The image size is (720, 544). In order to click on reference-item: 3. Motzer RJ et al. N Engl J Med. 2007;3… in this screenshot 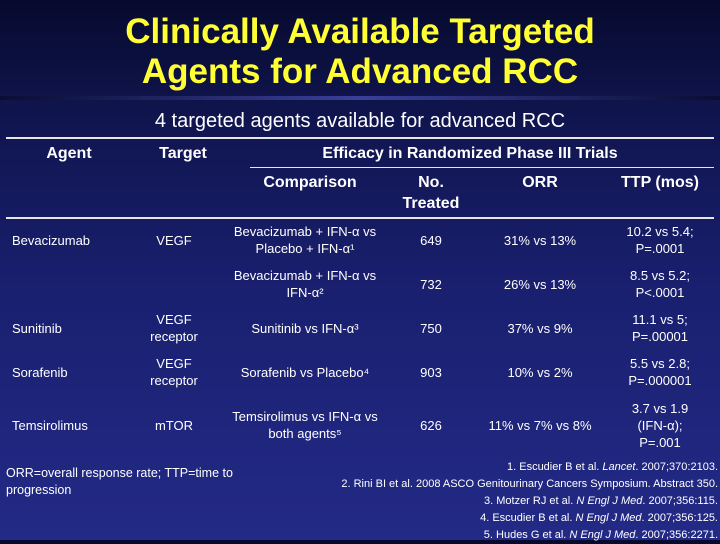, I will do `click(601, 501)`.